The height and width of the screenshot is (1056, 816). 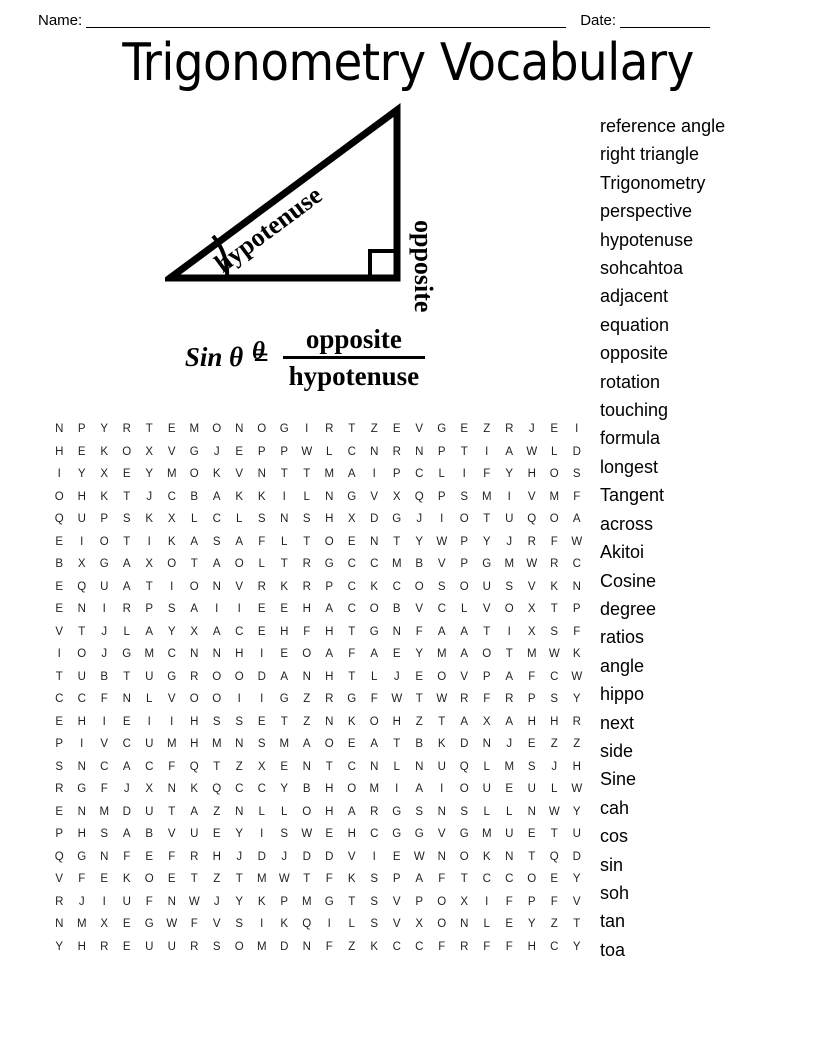 I want to click on word-list-item: longest, so click(x=629, y=466).